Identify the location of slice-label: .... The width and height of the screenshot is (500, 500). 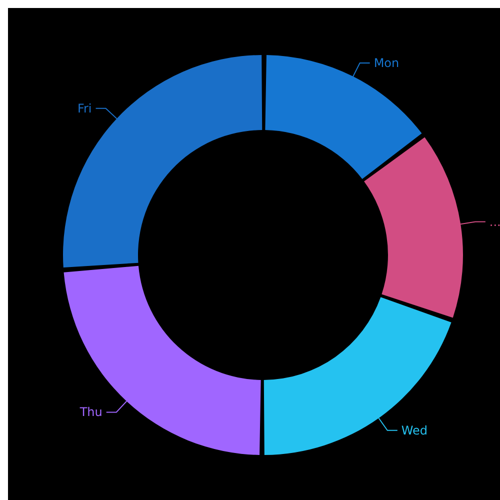
(494, 221).